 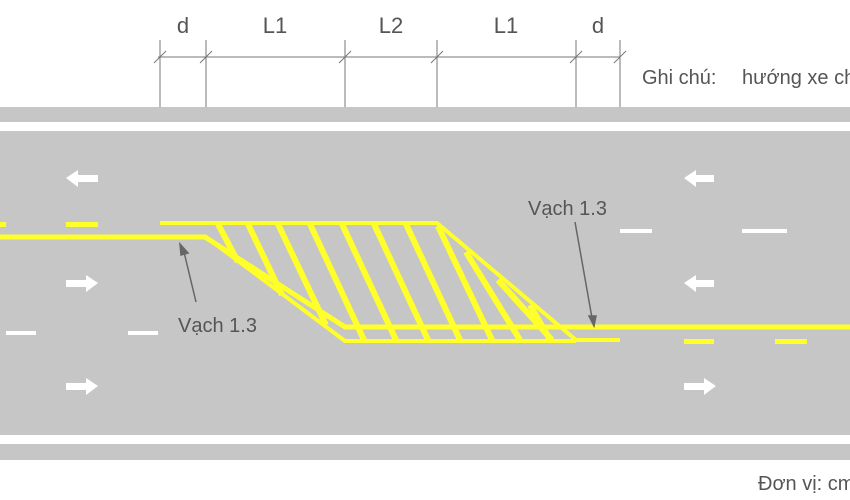 I want to click on legend-note-label: Ghi chú:, so click(x=679, y=78).